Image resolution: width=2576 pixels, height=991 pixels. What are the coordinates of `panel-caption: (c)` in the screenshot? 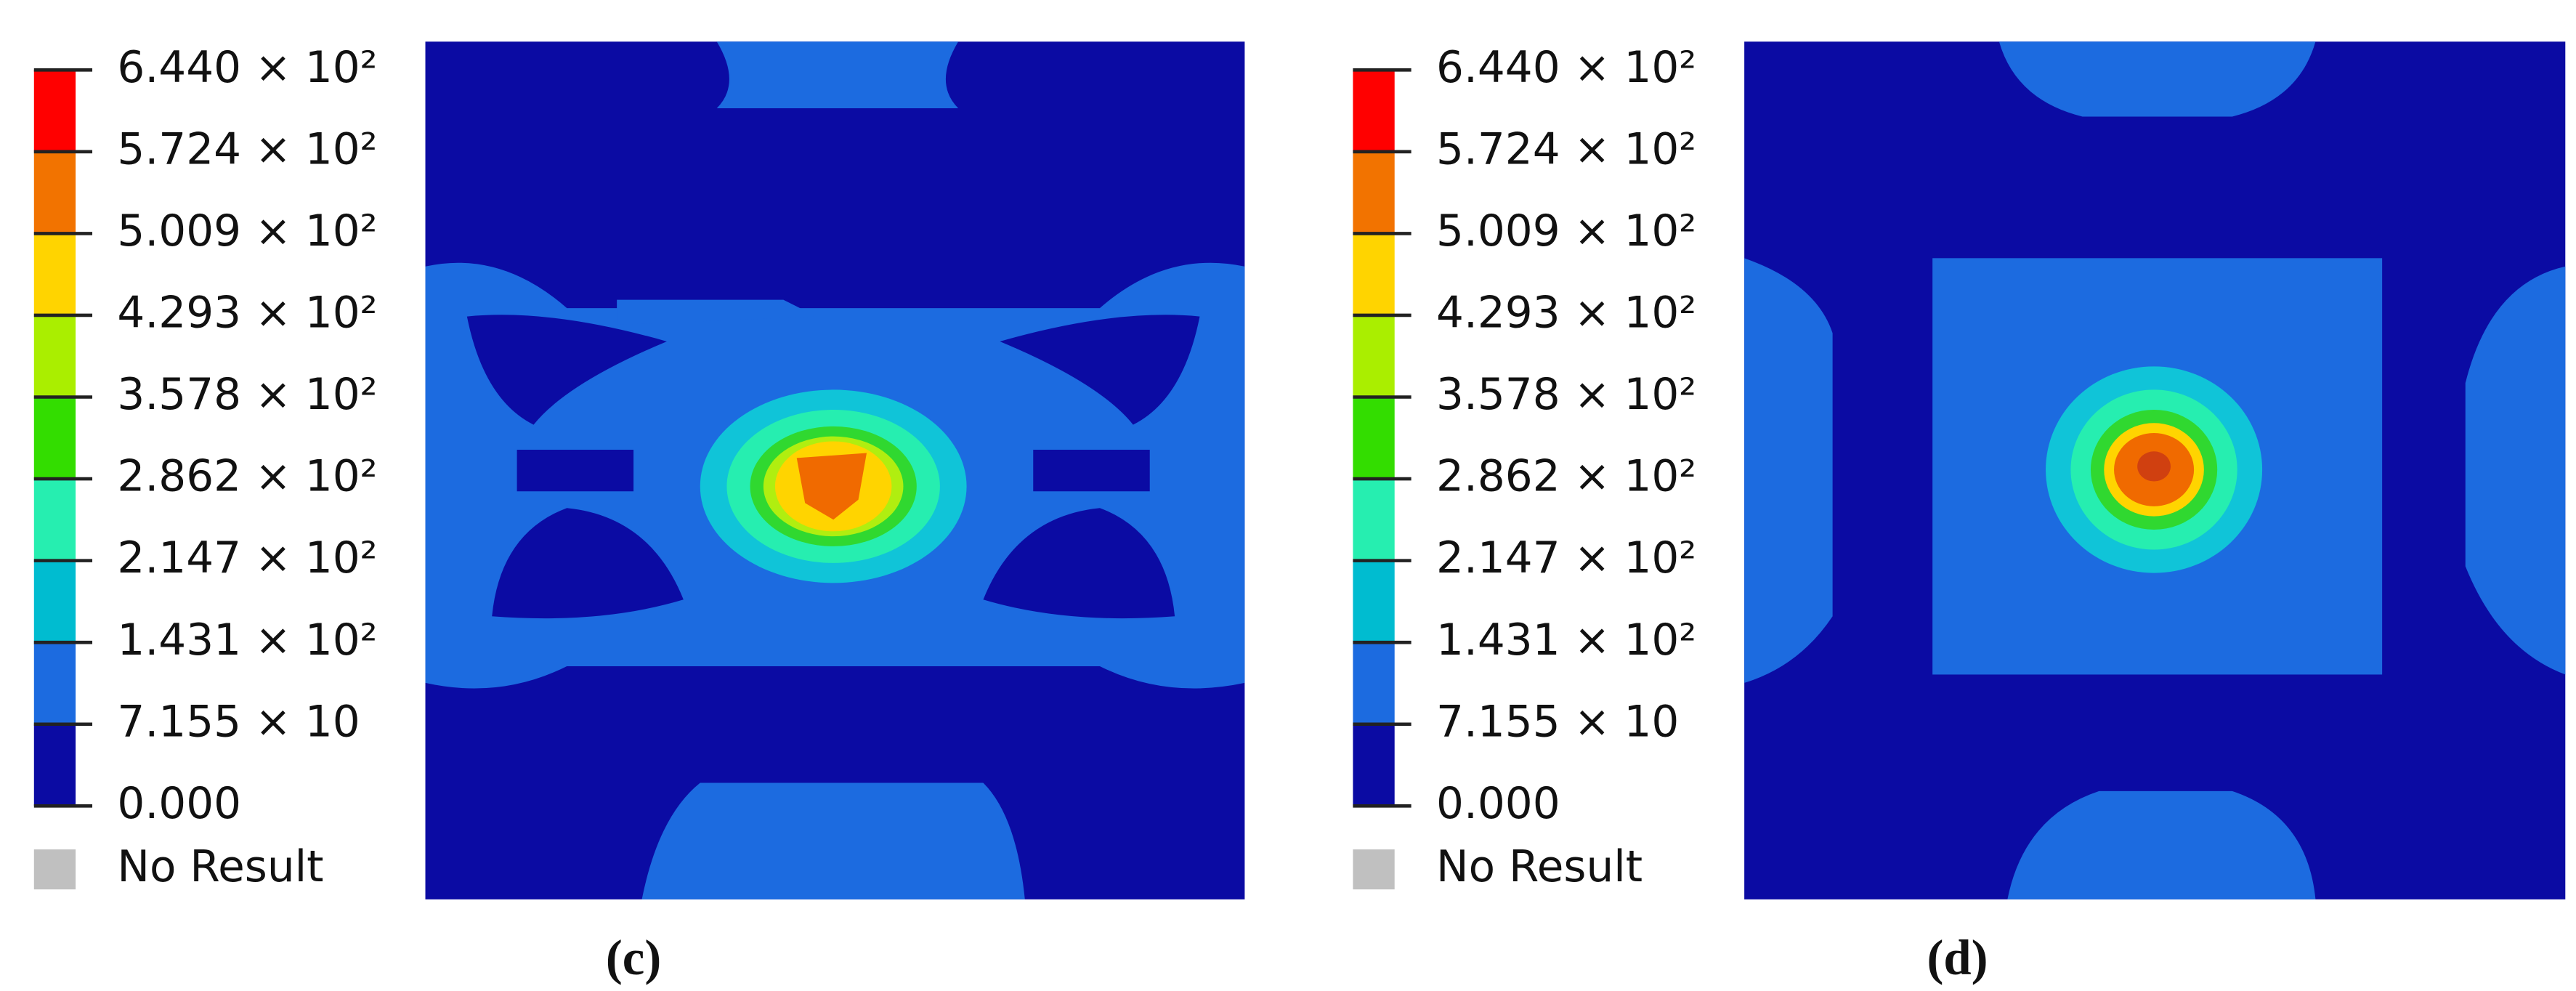 It's located at (633, 957).